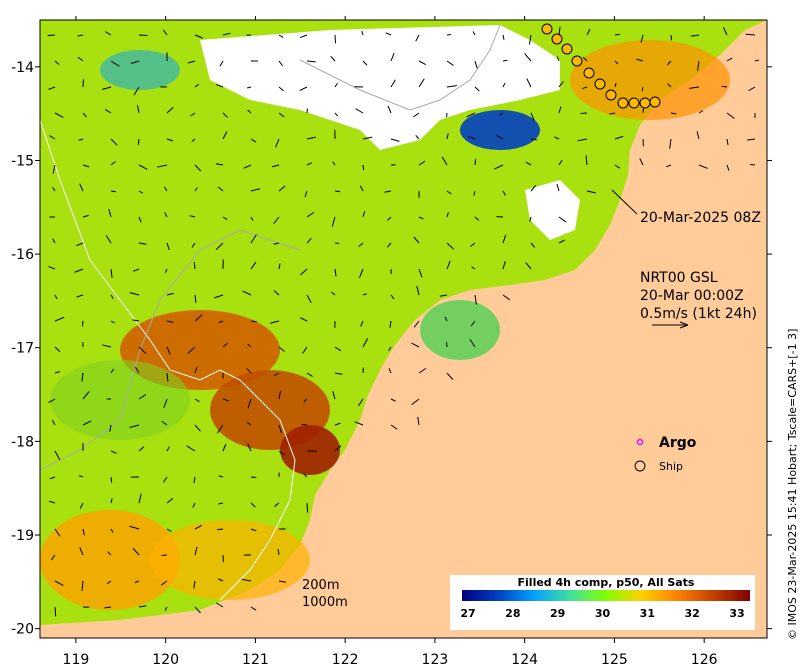 The height and width of the screenshot is (672, 810). I want to click on lat-tick-label-1: -15, so click(22, 161).